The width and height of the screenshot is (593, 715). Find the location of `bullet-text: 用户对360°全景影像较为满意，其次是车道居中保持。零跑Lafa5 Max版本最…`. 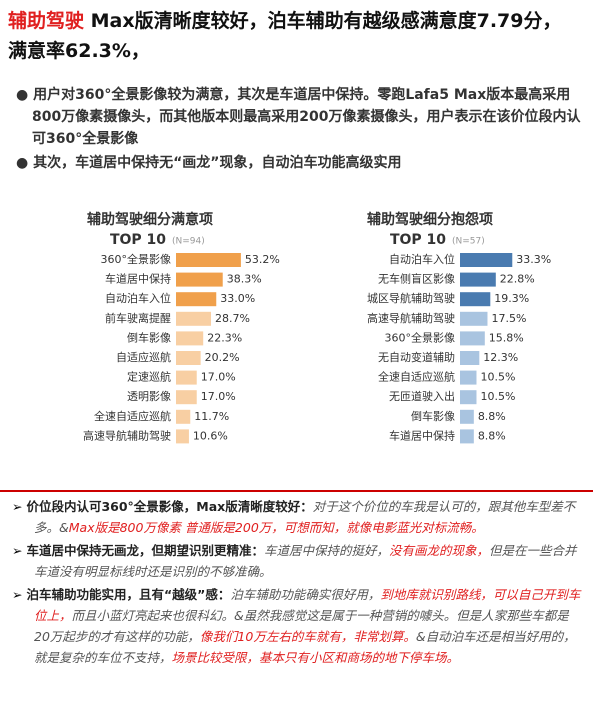

bullet-text: 用户对360°全景影像较为满意，其次是车道居中保持。零跑Lafa5 Max版本最… is located at coordinates (306, 117).